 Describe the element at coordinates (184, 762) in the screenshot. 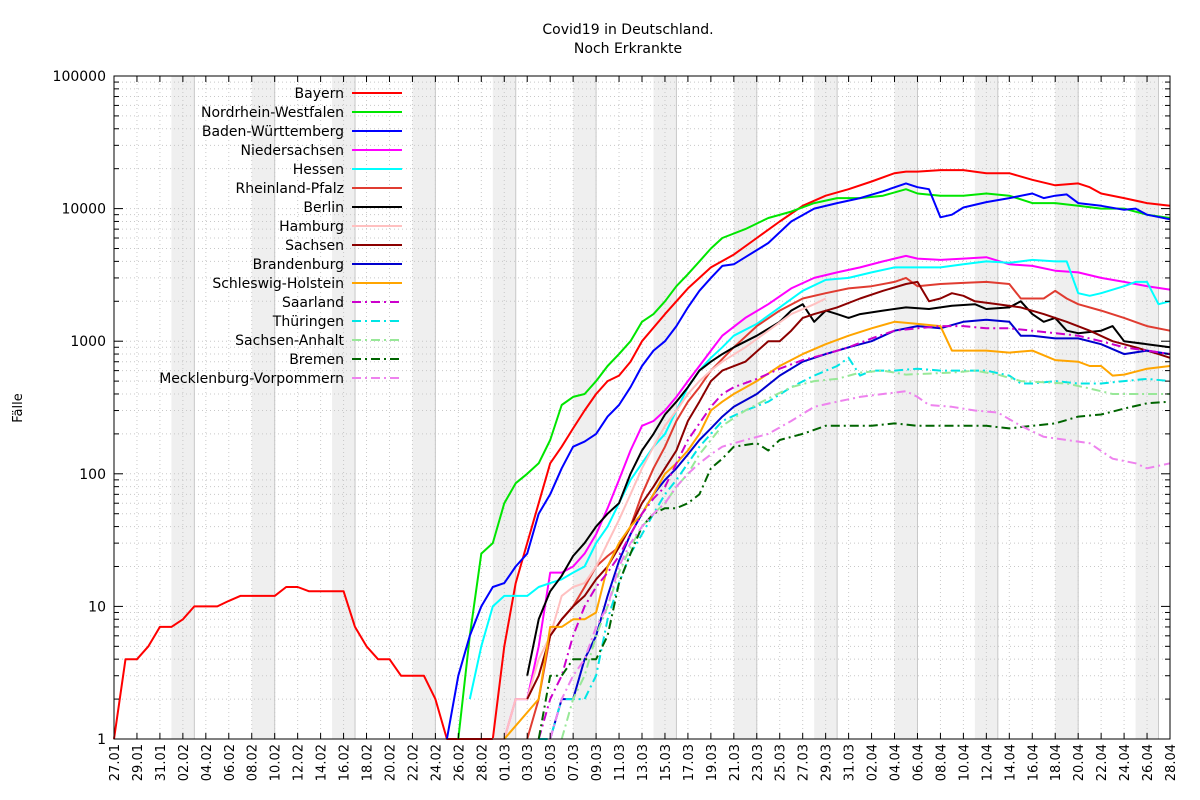

I see `x-tick-label: 02.02` at that location.